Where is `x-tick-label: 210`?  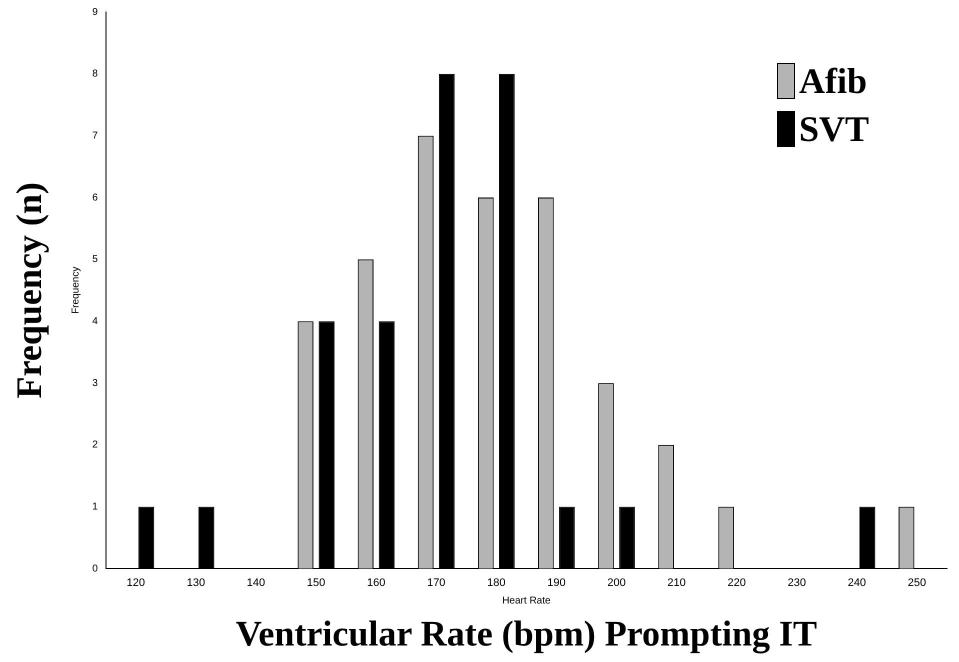 x-tick-label: 210 is located at coordinates (676, 583).